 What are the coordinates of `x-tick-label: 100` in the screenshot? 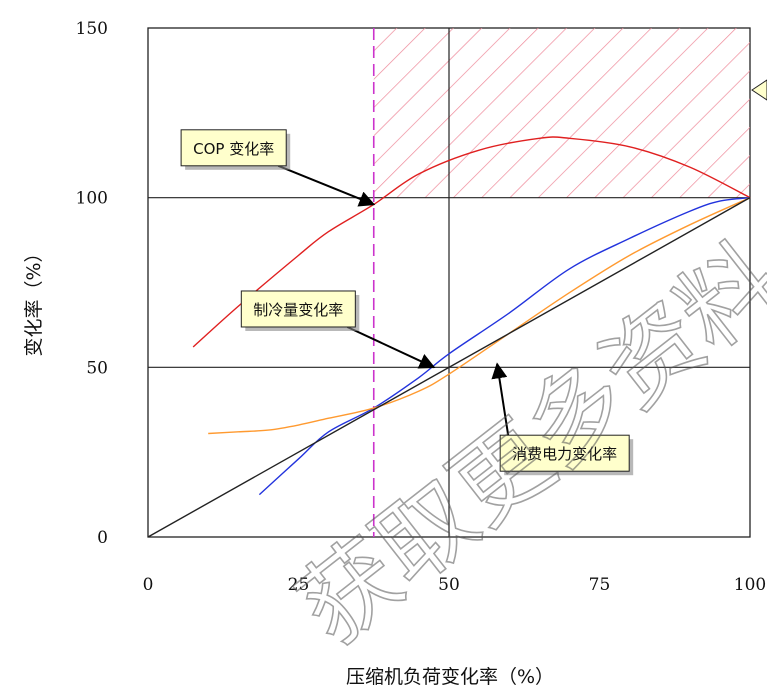 It's located at (750, 585).